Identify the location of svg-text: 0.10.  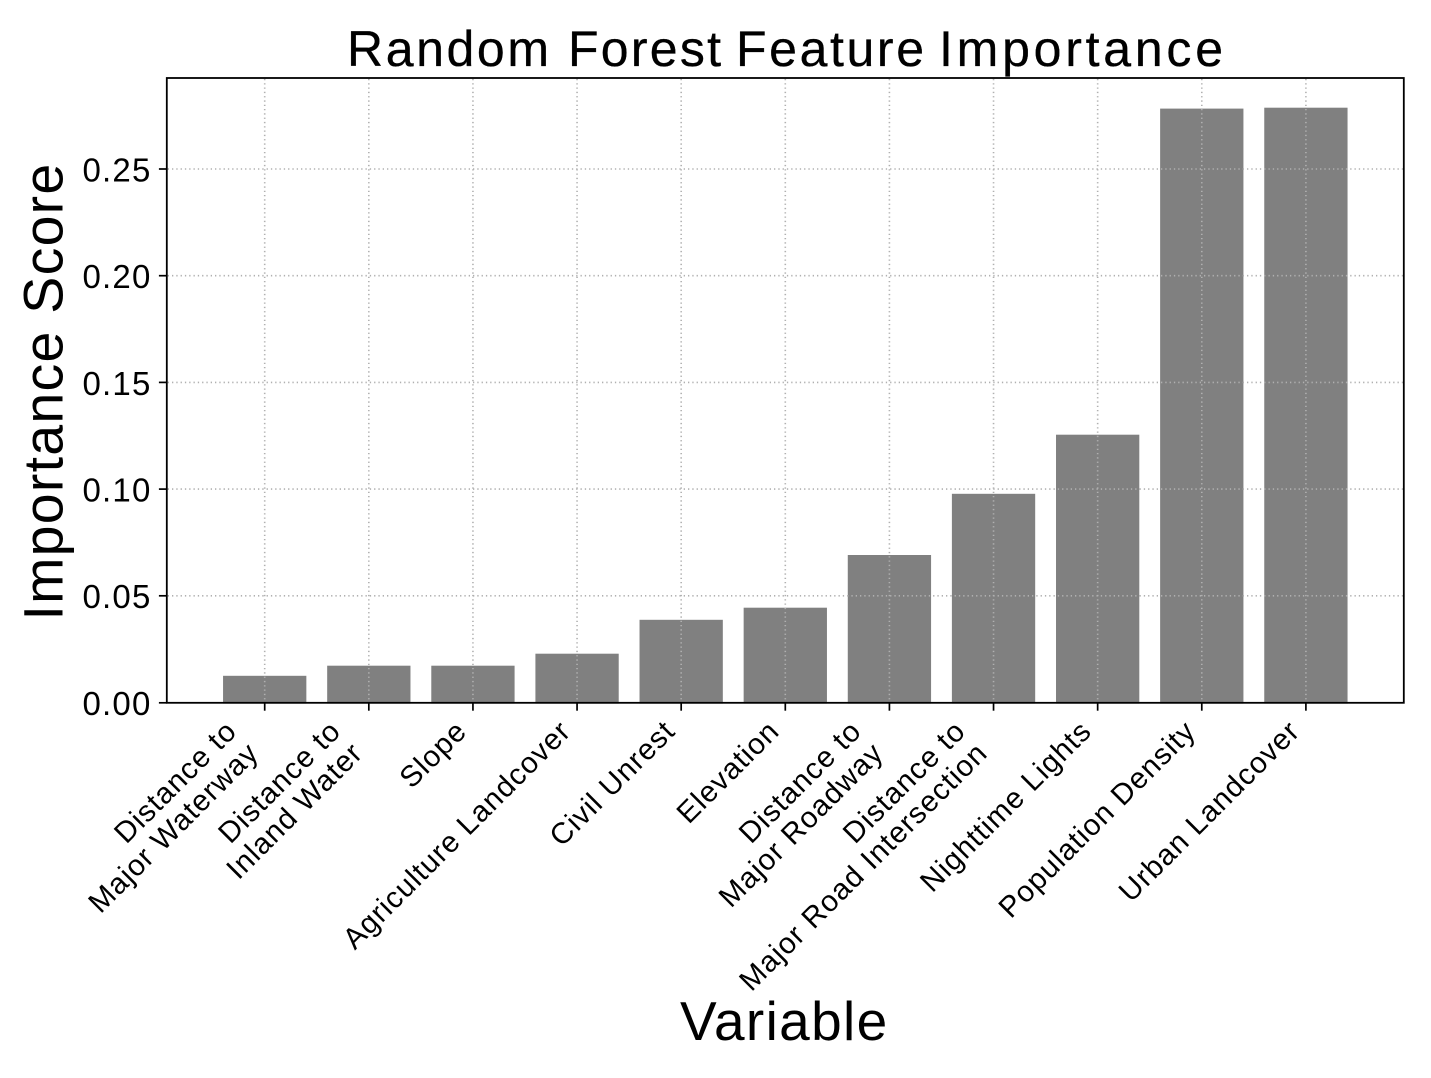
(116, 490).